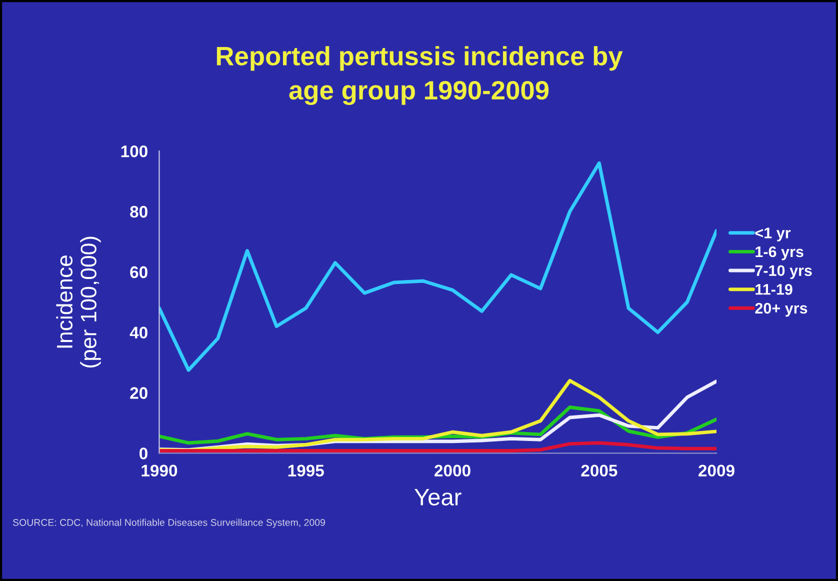  What do you see at coordinates (139, 332) in the screenshot?
I see `y-tick-label: 40` at bounding box center [139, 332].